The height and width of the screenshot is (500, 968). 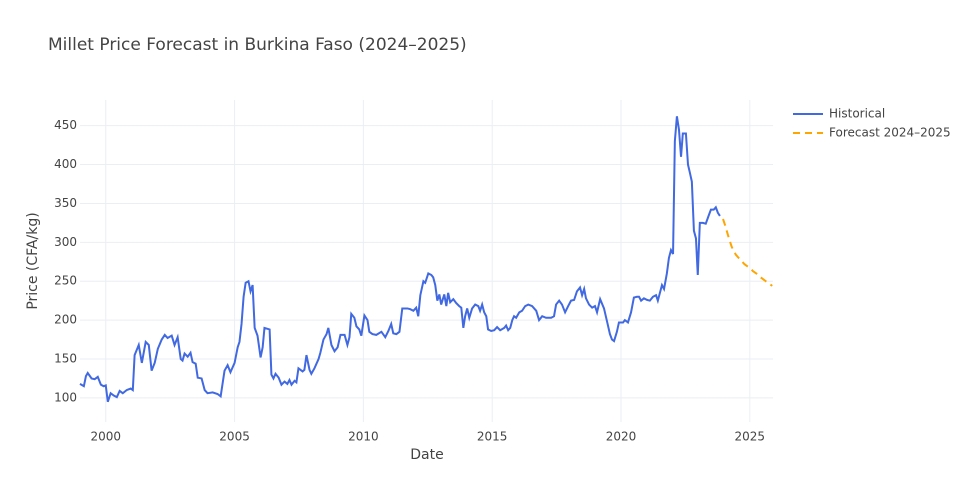 I want to click on x-axis-title: Date, so click(x=426, y=455).